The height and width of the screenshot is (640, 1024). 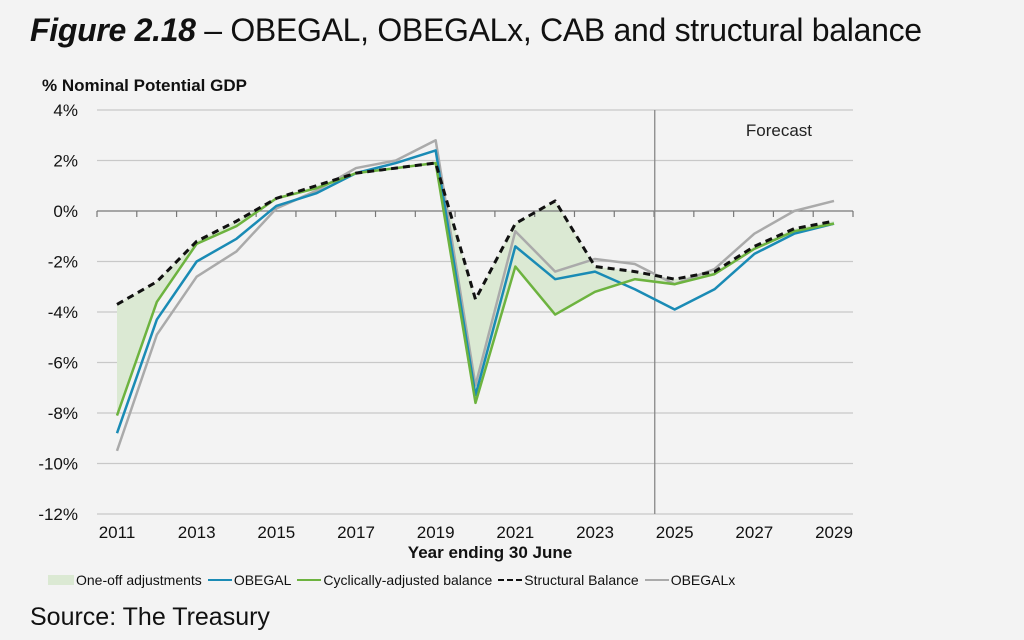 What do you see at coordinates (476, 532) in the screenshot?
I see `x-tick-labels: 2011 2013 2015 2017 2019 2021 2023 2025 2027 2029` at bounding box center [476, 532].